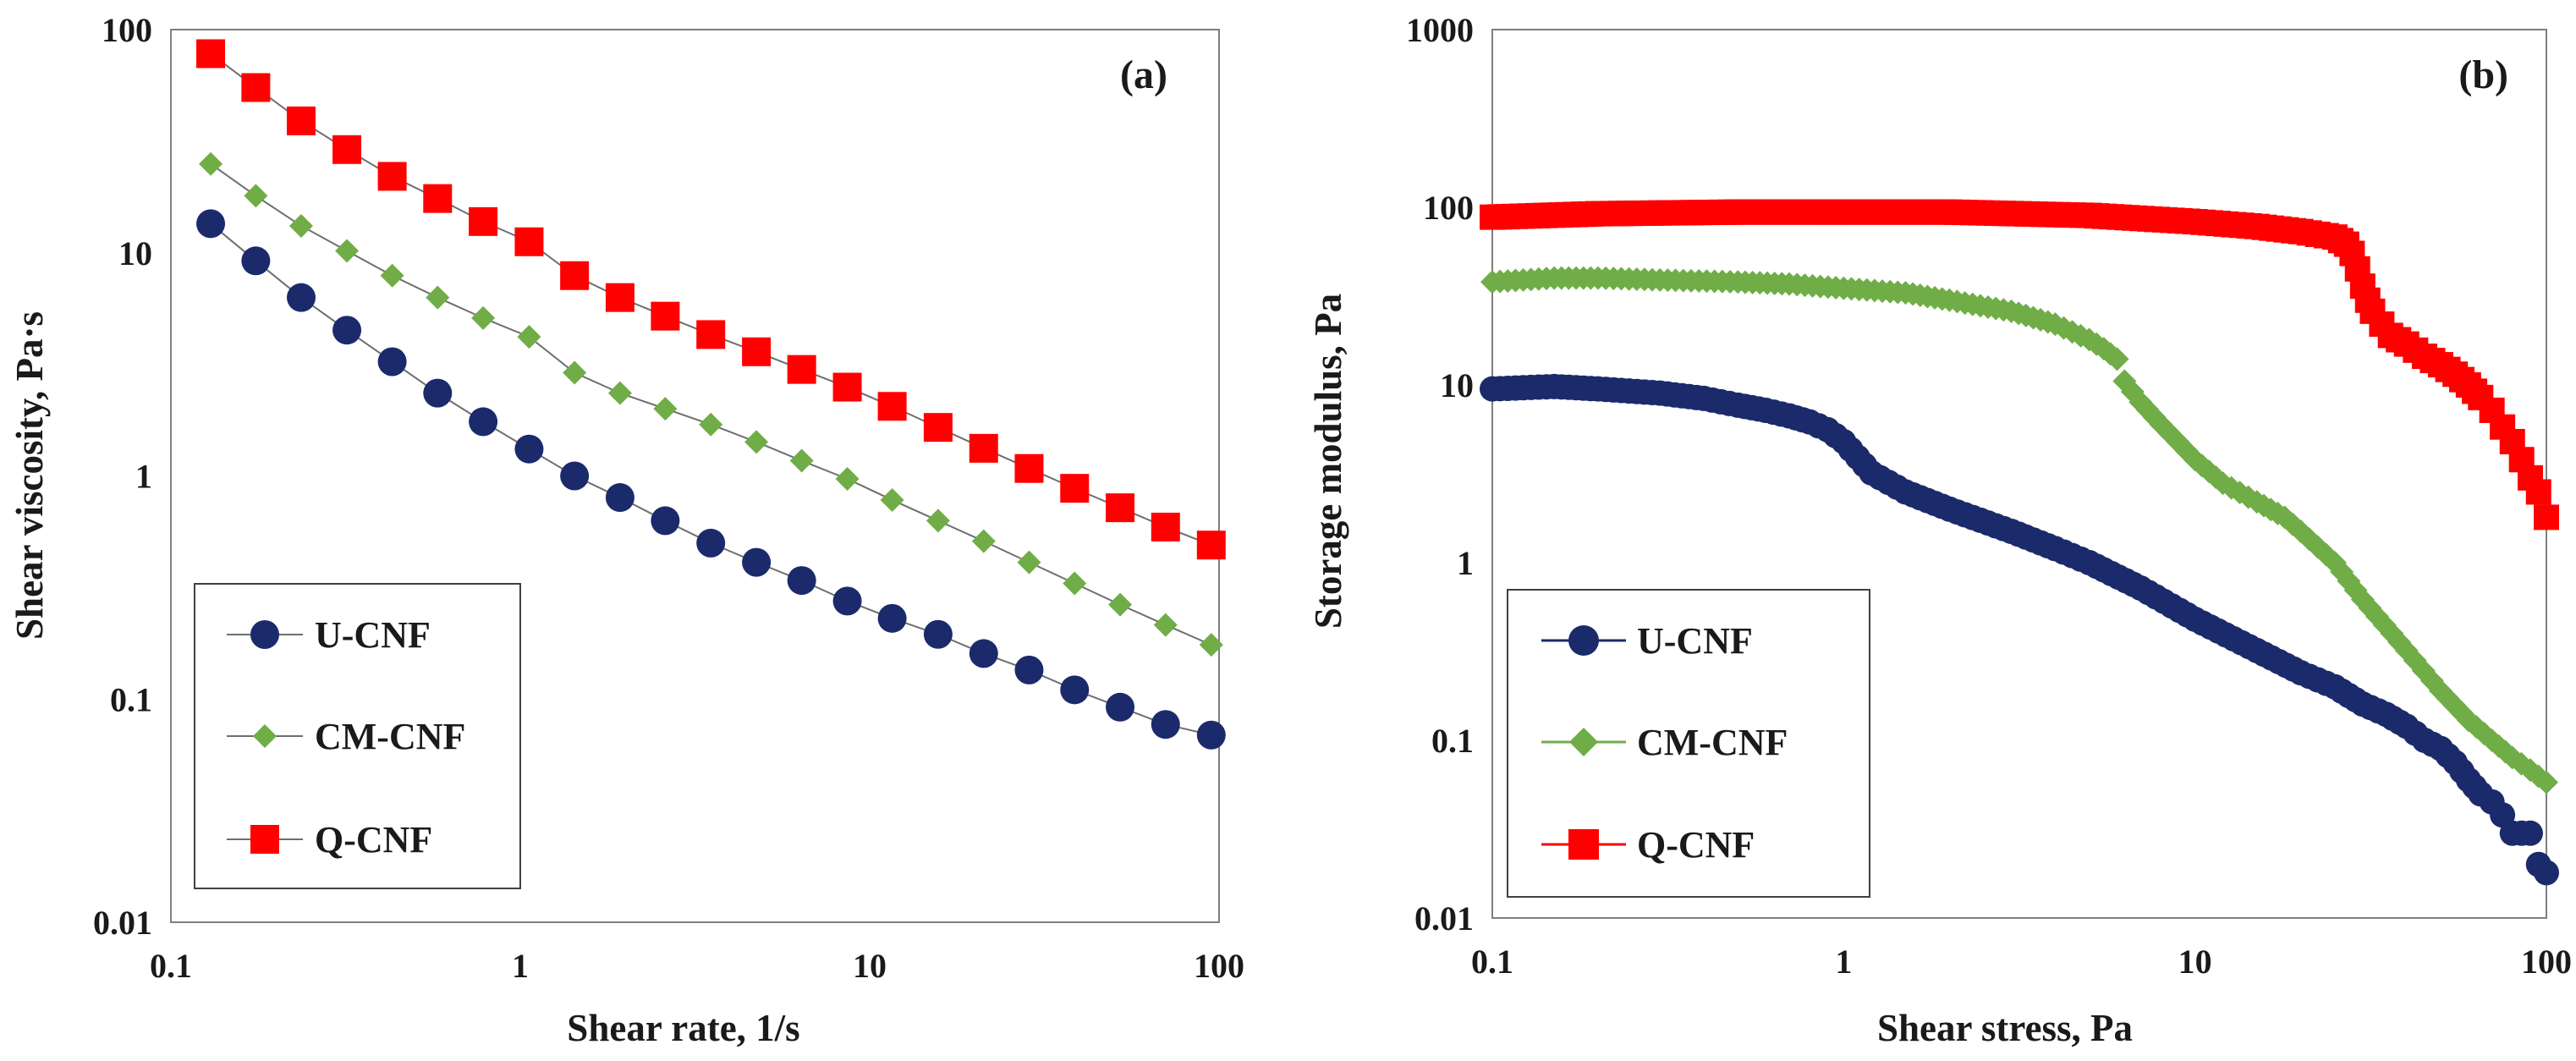  What do you see at coordinates (521, 966) in the screenshot?
I see `x-tick-label: 1` at bounding box center [521, 966].